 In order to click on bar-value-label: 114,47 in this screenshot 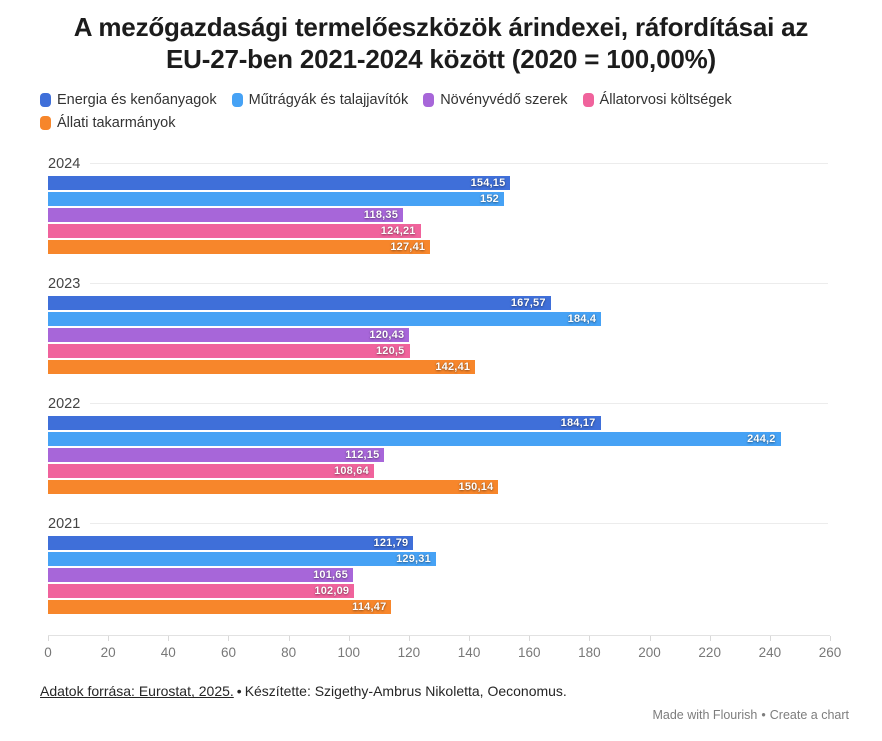, I will do `click(369, 607)`.